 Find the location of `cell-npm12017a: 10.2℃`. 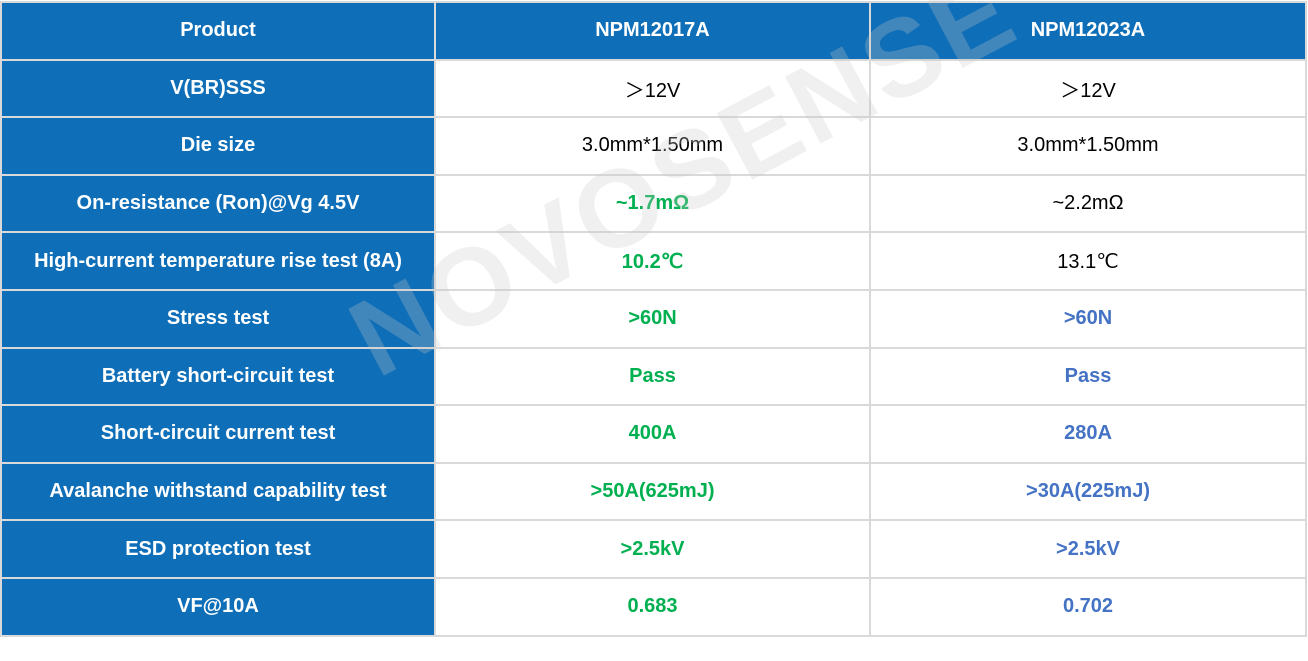

cell-npm12017a: 10.2℃ is located at coordinates (652, 261).